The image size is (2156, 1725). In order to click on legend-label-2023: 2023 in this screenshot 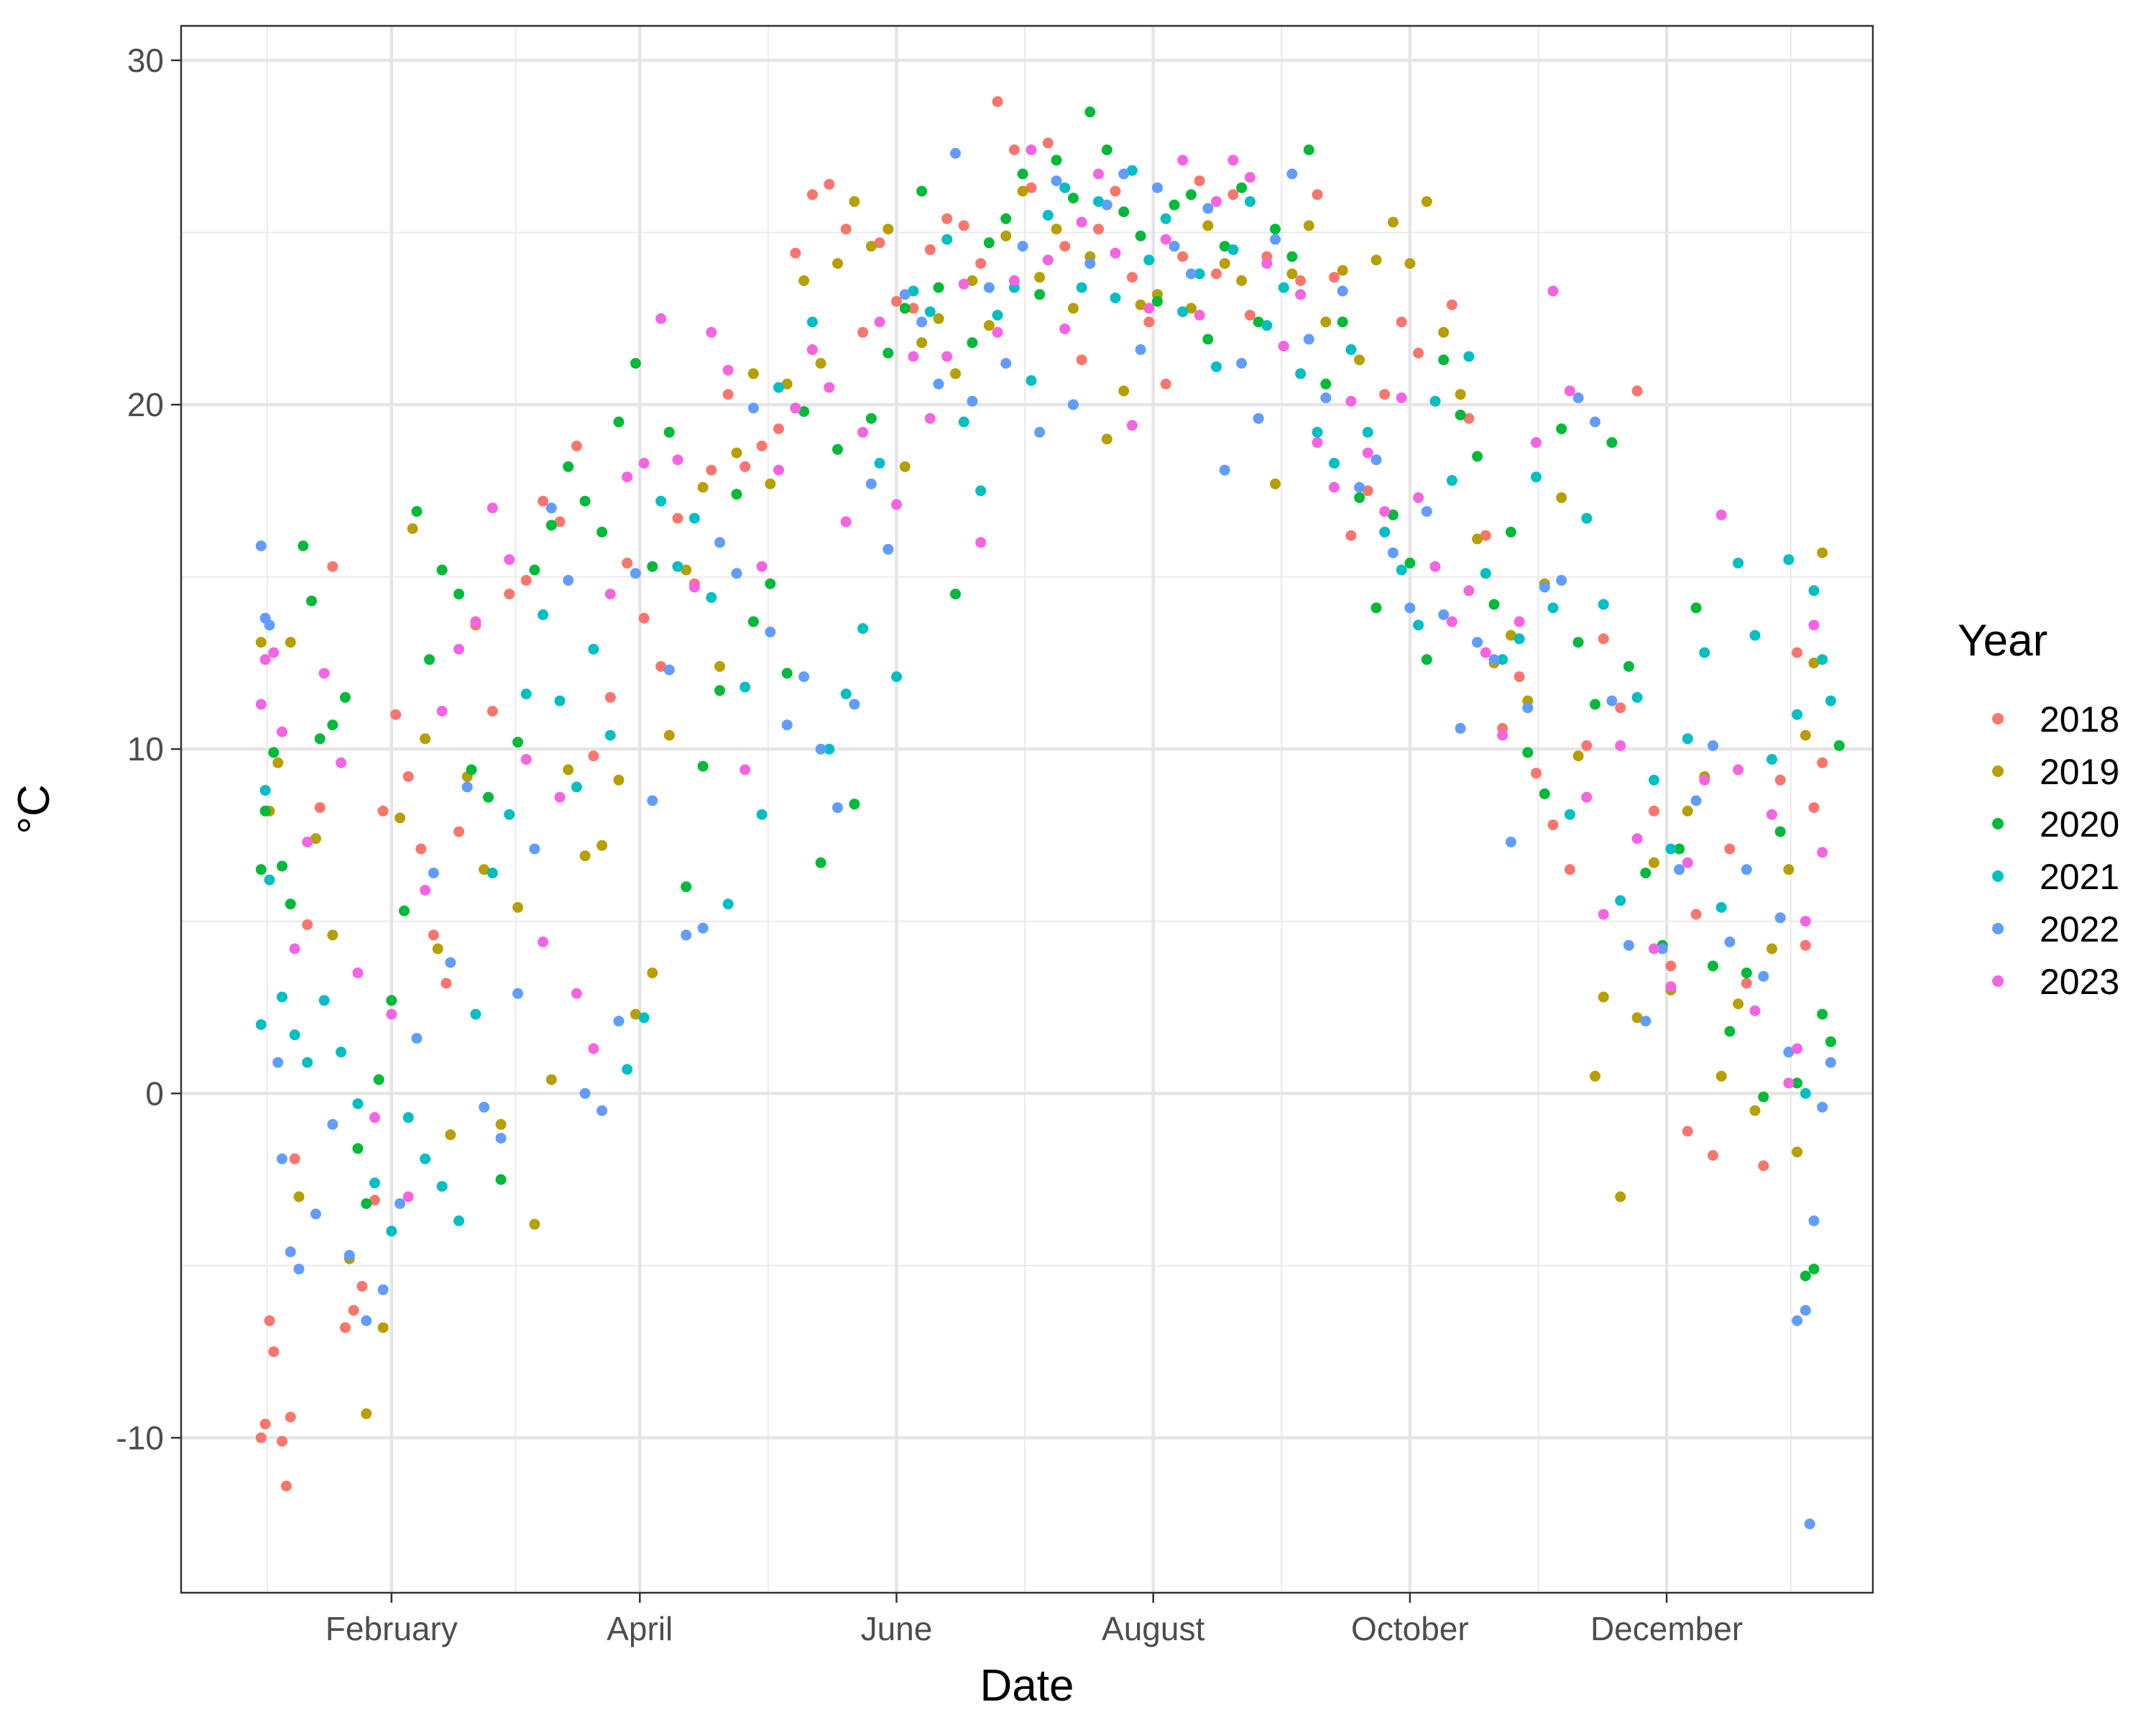, I will do `click(2079, 982)`.